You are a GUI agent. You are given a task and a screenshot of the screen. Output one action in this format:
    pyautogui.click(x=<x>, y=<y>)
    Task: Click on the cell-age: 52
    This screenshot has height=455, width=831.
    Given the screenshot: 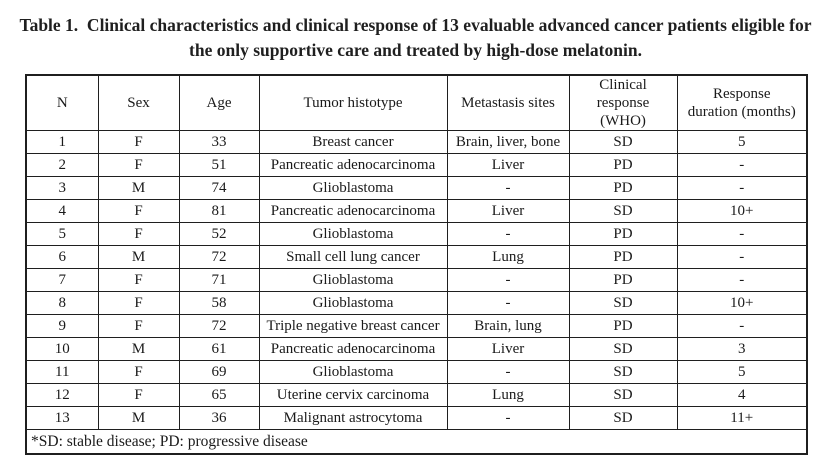 What is the action you would take?
    pyautogui.click(x=219, y=234)
    